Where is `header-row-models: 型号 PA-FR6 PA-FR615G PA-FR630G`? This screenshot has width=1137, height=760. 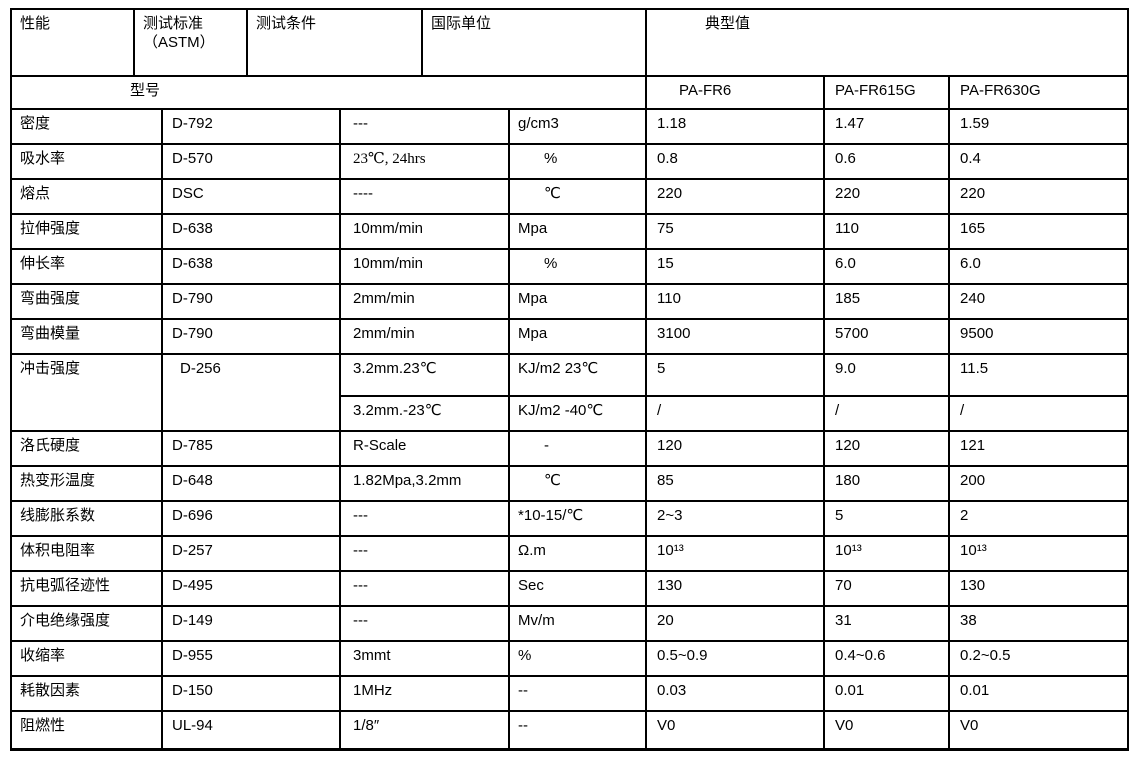
header-row-models: 型号 PA-FR6 PA-FR615G PA-FR630G is located at coordinates (569, 92).